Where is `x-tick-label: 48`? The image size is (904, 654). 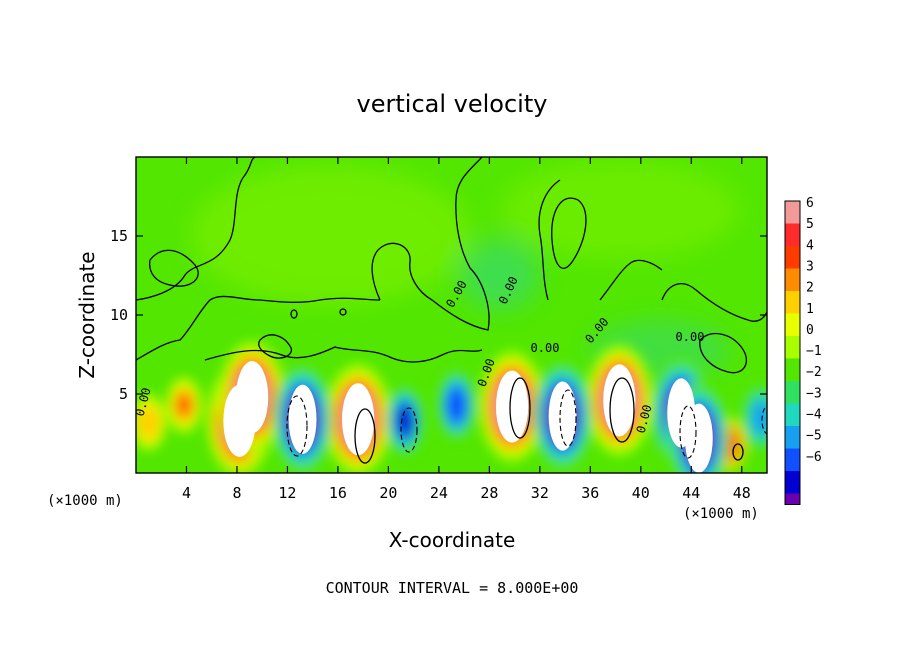 x-tick-label: 48 is located at coordinates (742, 493).